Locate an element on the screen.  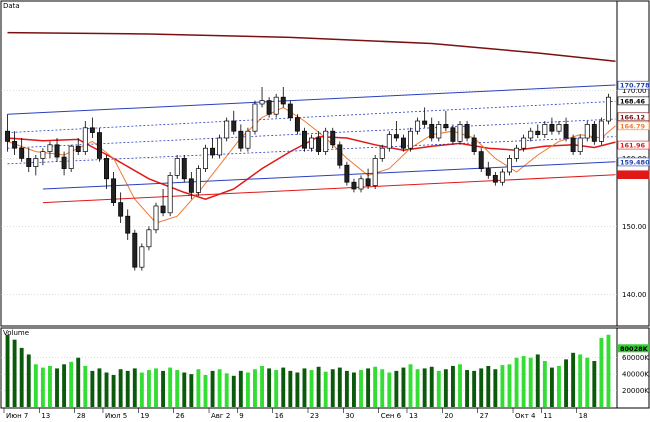
x-tick-label: Июл 5 is located at coordinates (116, 416).